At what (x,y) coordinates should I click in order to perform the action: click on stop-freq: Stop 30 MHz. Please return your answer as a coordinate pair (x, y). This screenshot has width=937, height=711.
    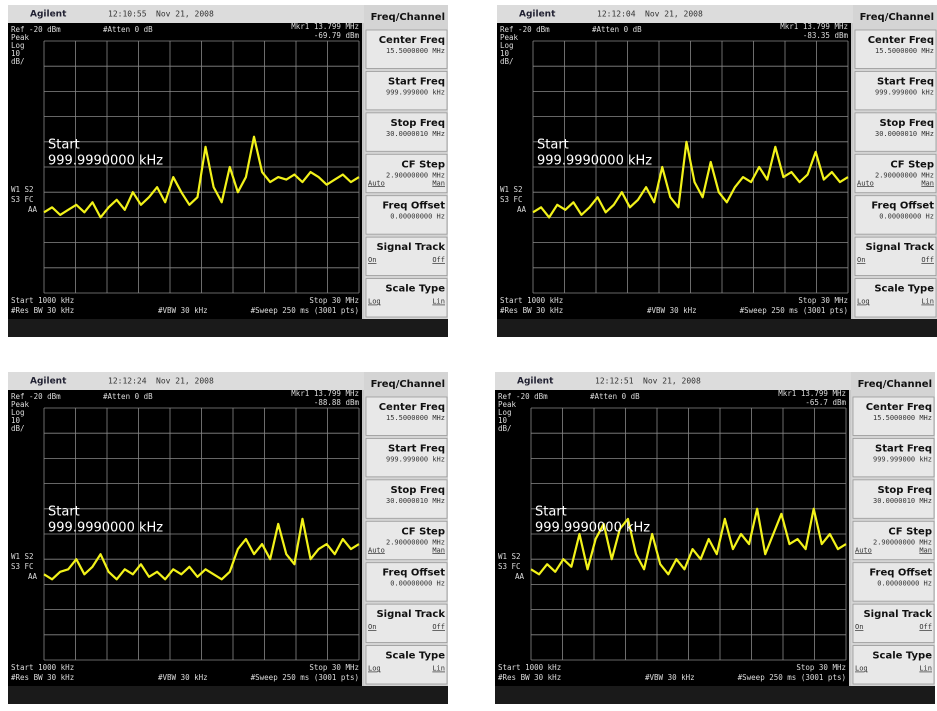
    Looking at the image, I should click on (823, 300).